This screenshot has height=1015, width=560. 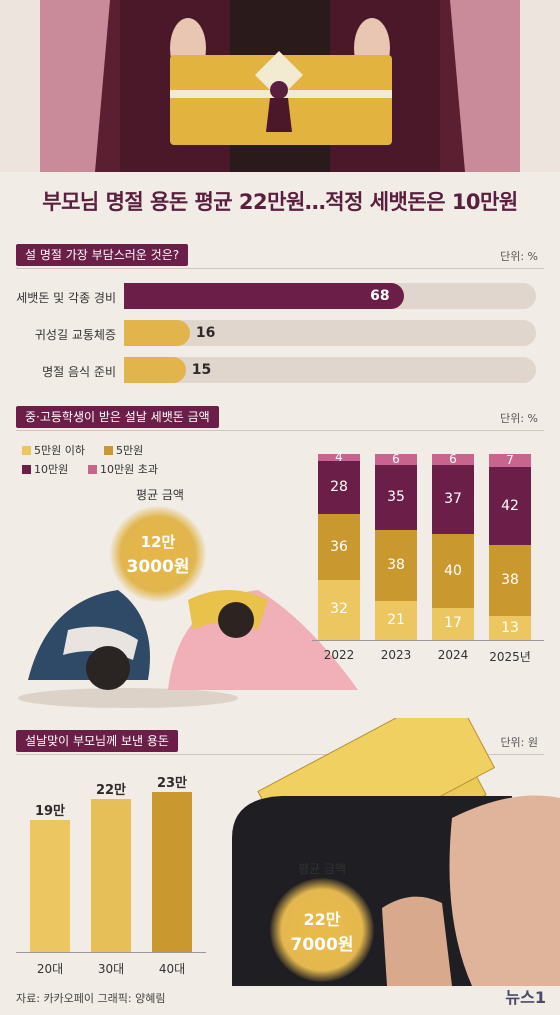 What do you see at coordinates (322, 869) in the screenshot?
I see `section3-avg-label: 평균 금액` at bounding box center [322, 869].